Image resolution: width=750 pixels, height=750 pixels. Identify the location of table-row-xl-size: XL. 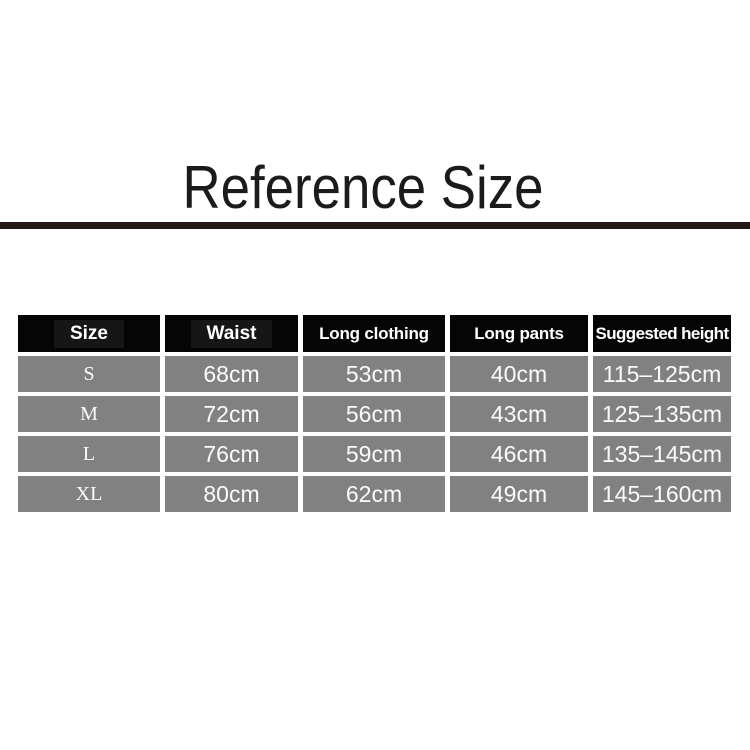
(89, 494).